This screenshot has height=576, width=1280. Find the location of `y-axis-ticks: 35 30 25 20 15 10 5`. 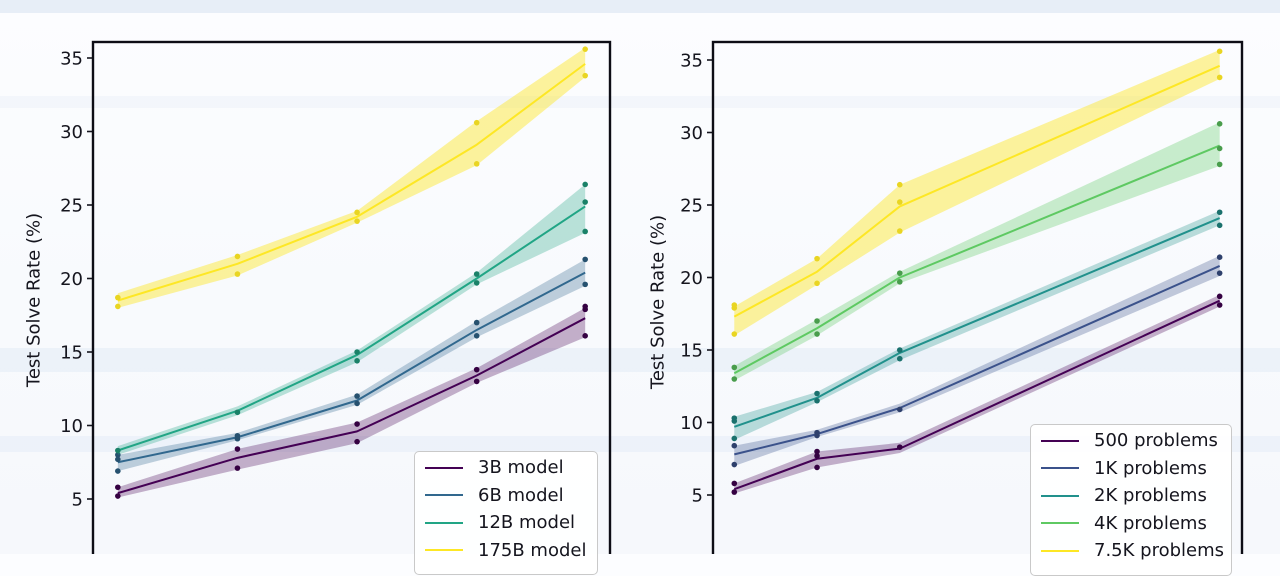

y-axis-ticks: 35 30 25 20 15 10 5 is located at coordinates (76, 280).